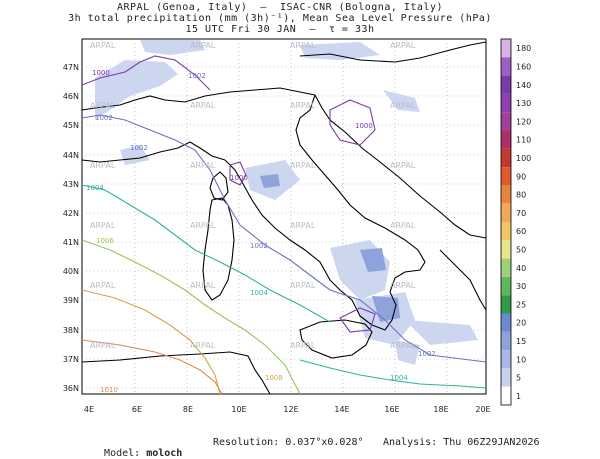 The image size is (600, 459). Describe the element at coordinates (521, 286) in the screenshot. I see `colorbar-tick-label: 30` at that location.